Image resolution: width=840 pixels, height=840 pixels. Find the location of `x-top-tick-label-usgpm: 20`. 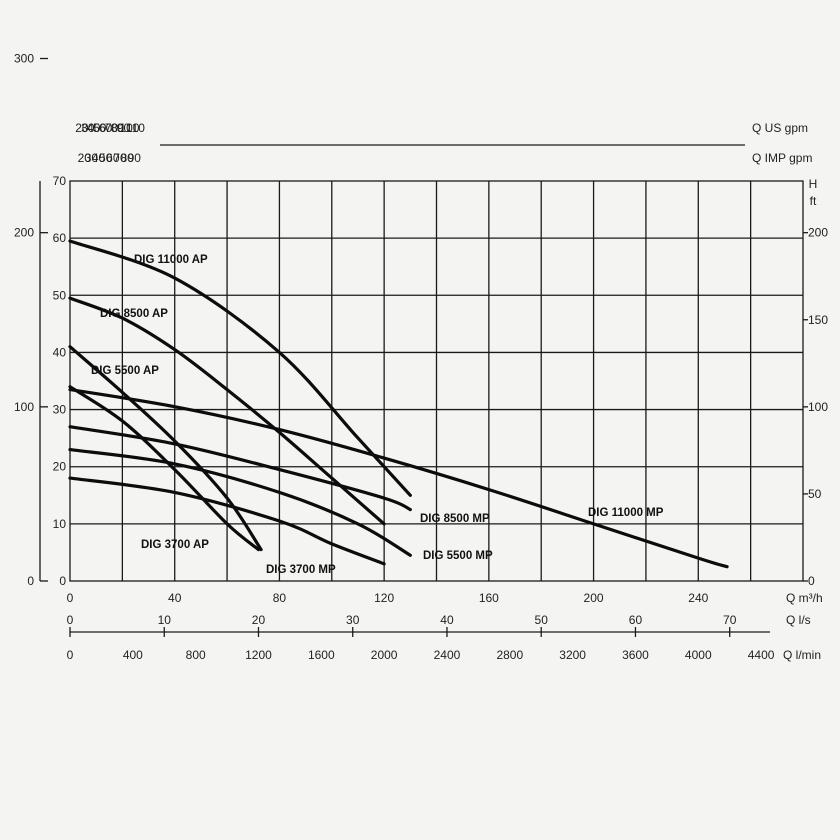

x-top-tick-label-usgpm: 20 is located at coordinates (82, 128).